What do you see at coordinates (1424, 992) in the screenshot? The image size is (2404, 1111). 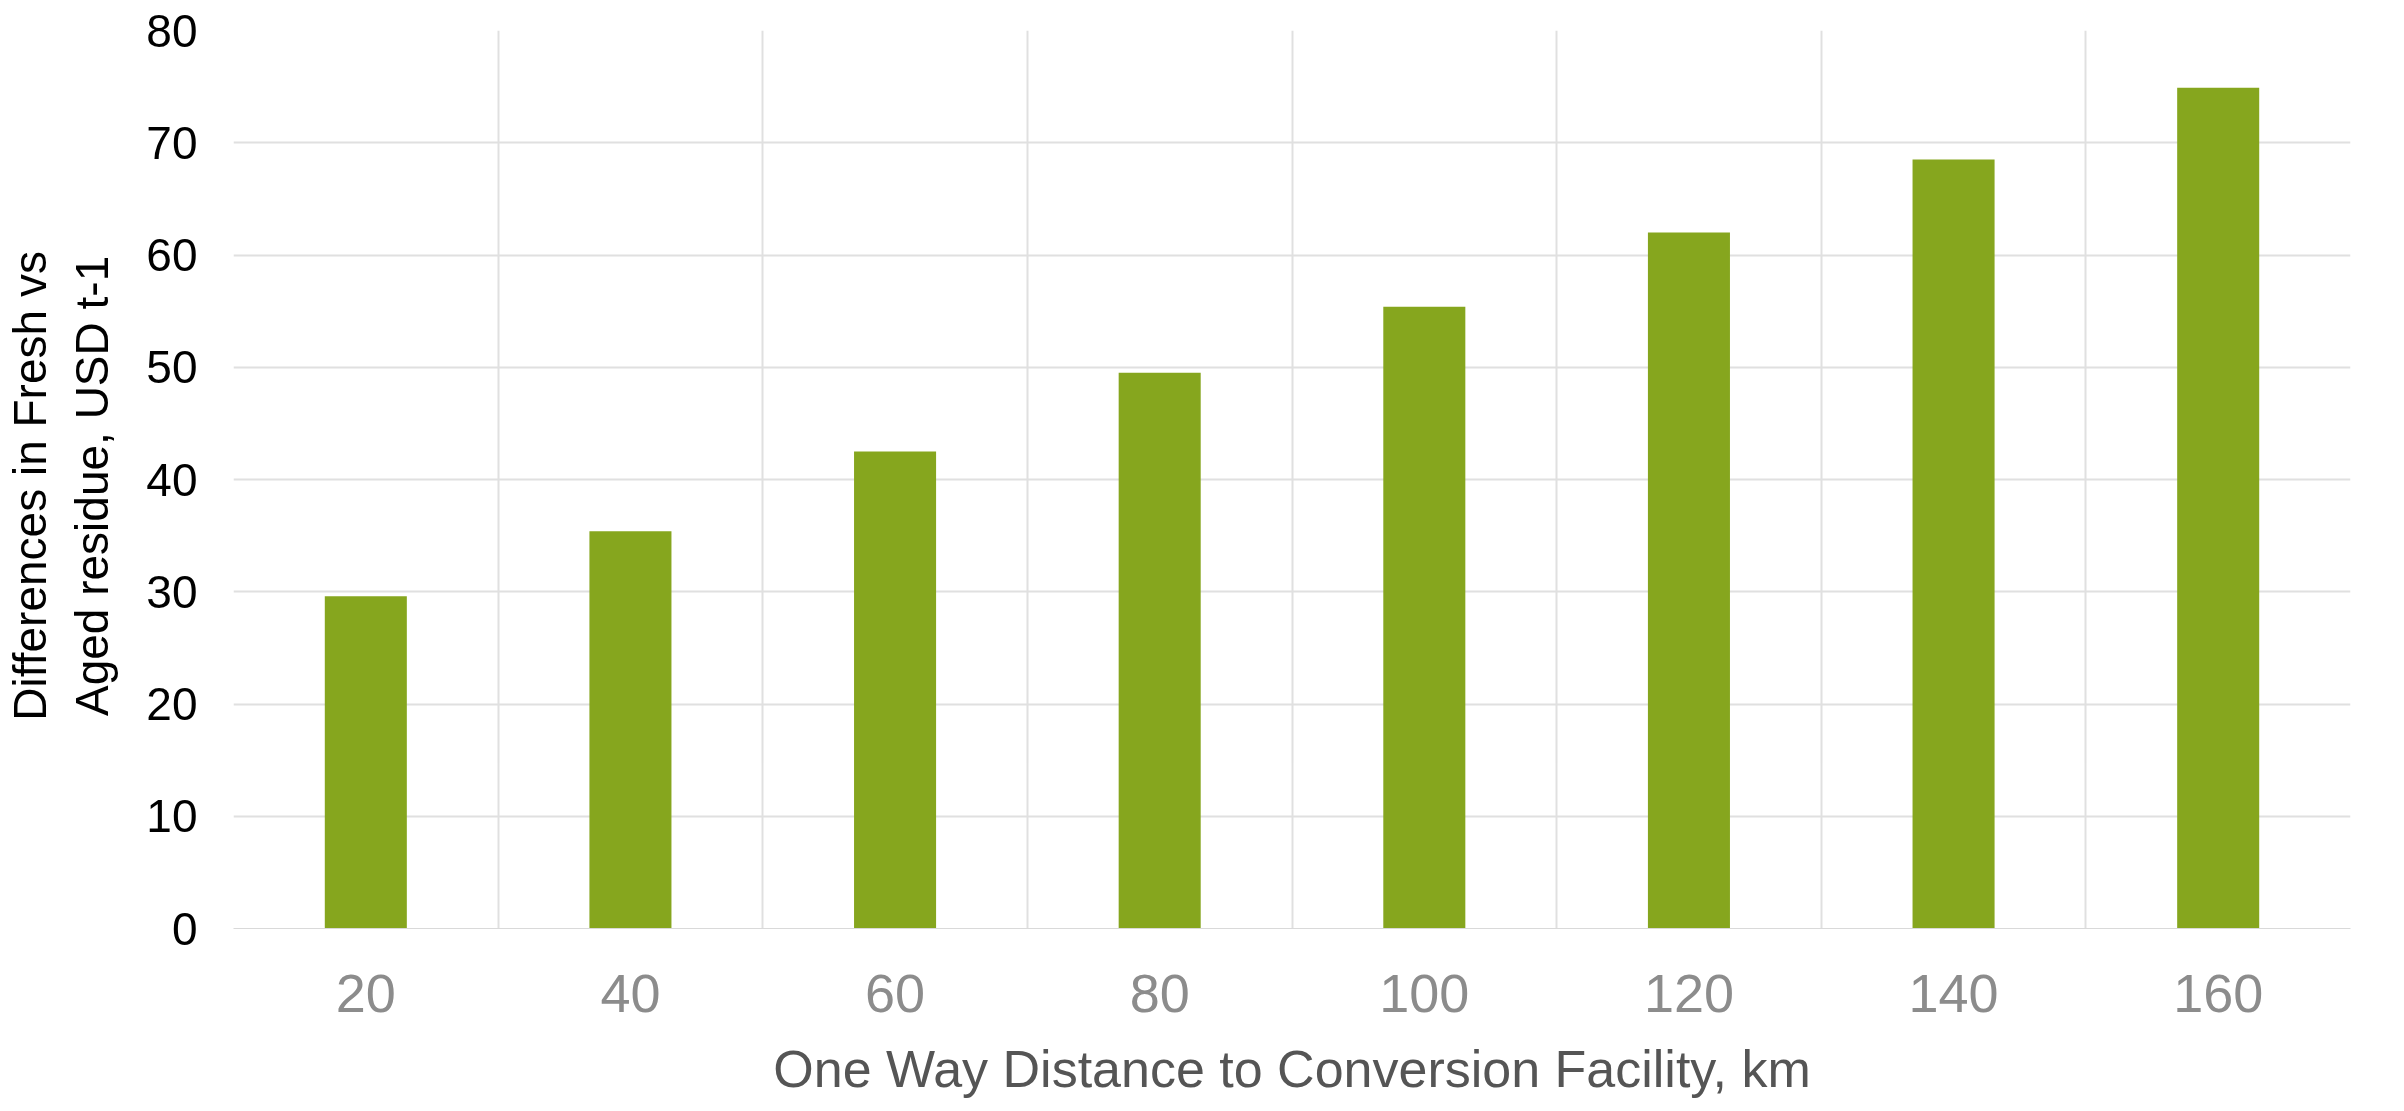 I see `x-tick-label: 100` at bounding box center [1424, 992].